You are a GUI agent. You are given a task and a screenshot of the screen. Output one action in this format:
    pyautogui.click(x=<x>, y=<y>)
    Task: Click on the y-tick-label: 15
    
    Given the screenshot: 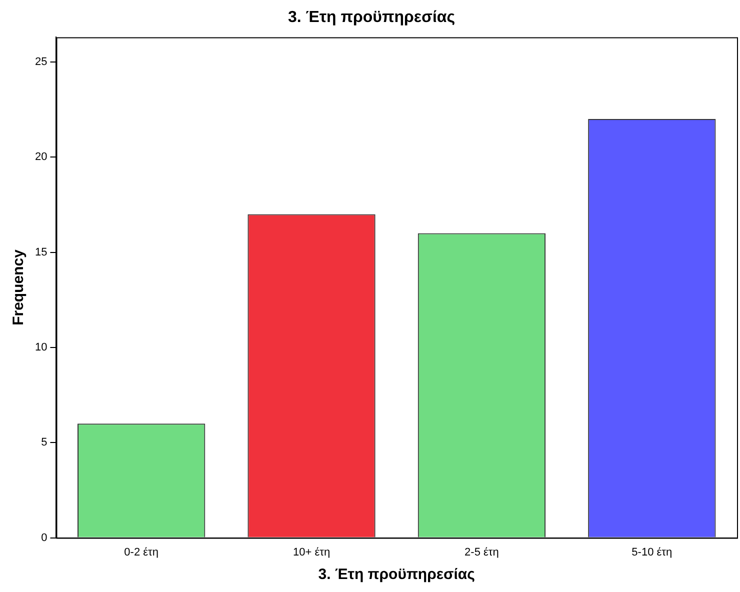 What is the action you would take?
    pyautogui.click(x=41, y=252)
    